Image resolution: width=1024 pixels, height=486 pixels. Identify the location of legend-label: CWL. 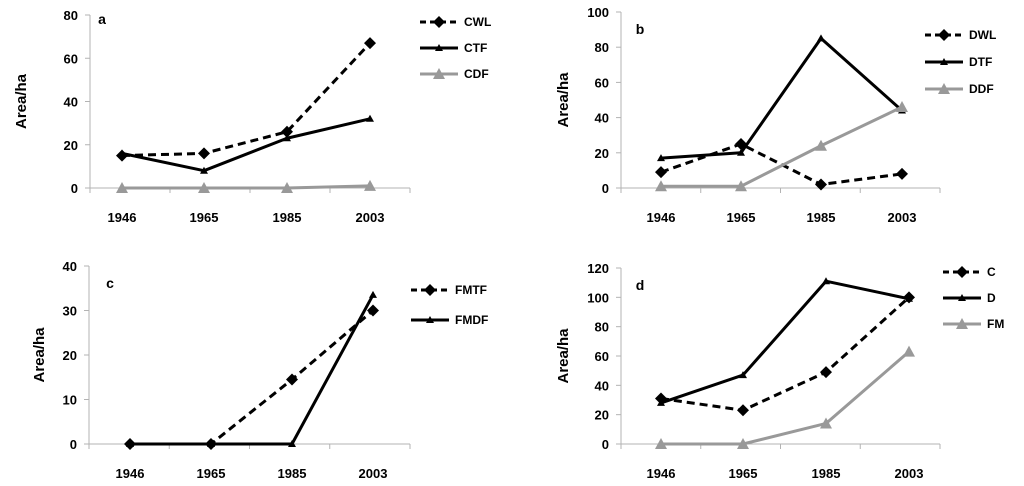
(477, 22).